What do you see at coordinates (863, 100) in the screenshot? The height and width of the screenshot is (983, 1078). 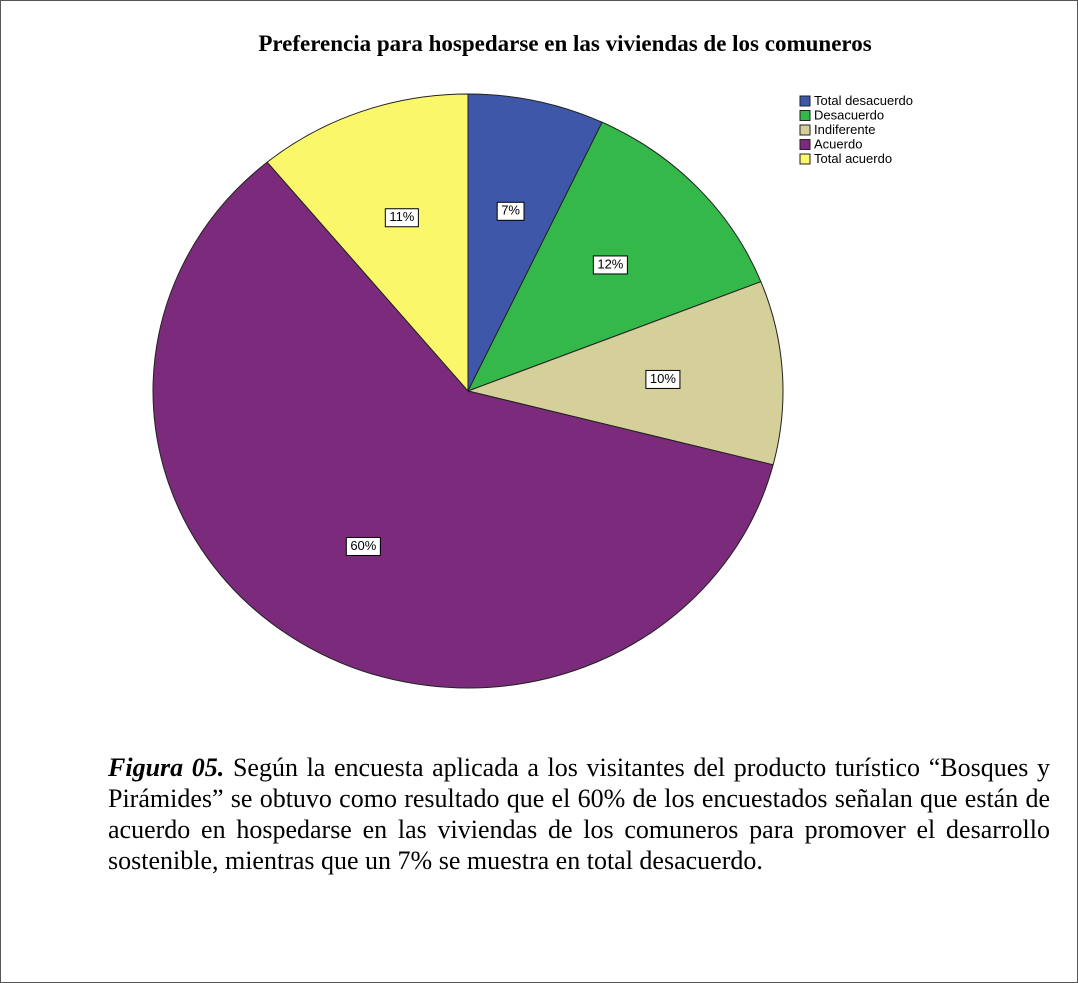 I see `legend-label: Total desacuerdo` at bounding box center [863, 100].